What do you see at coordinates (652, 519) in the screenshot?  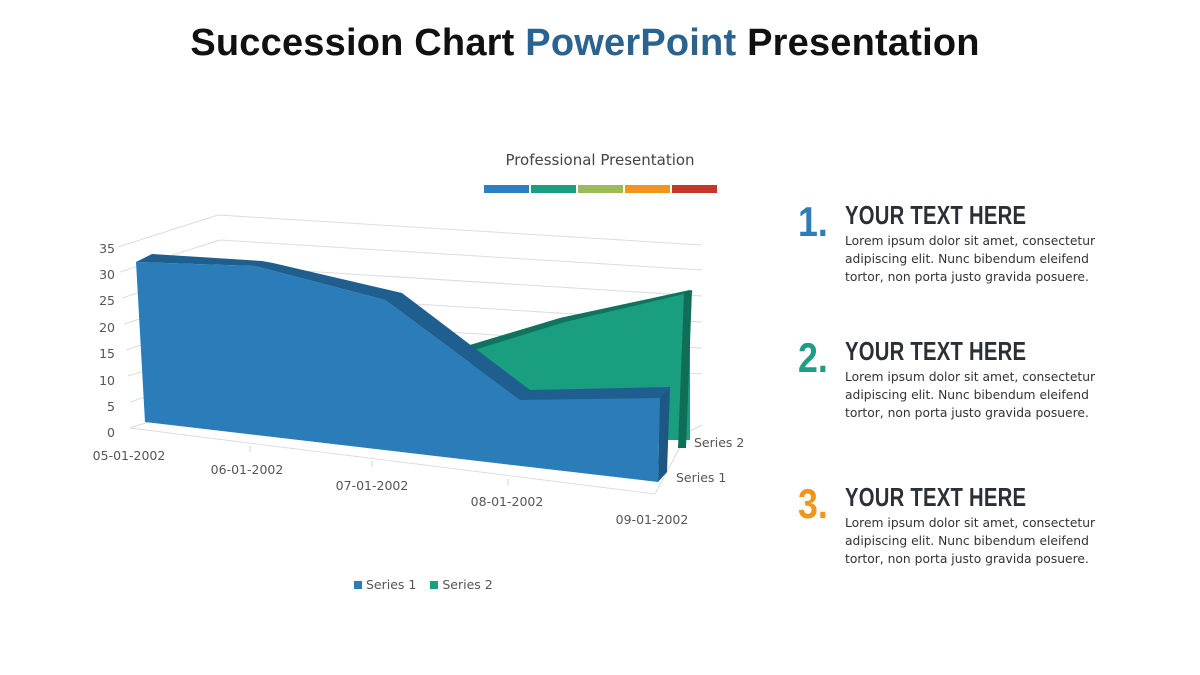 I see `x-tick: 09-01-2002` at bounding box center [652, 519].